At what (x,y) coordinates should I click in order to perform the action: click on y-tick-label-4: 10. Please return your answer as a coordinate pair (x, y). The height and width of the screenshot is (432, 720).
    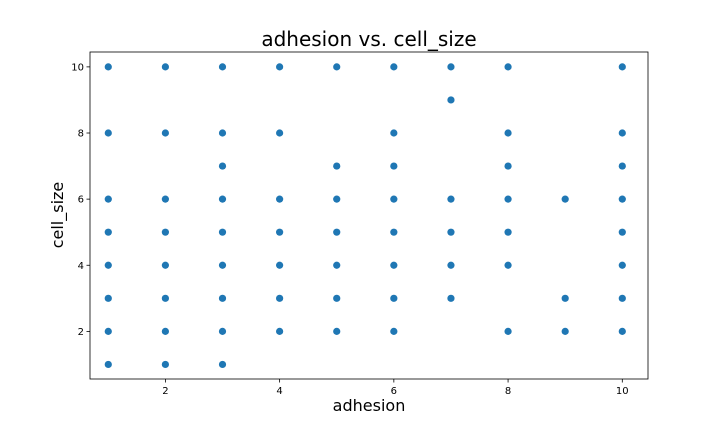
    Looking at the image, I should click on (77, 67).